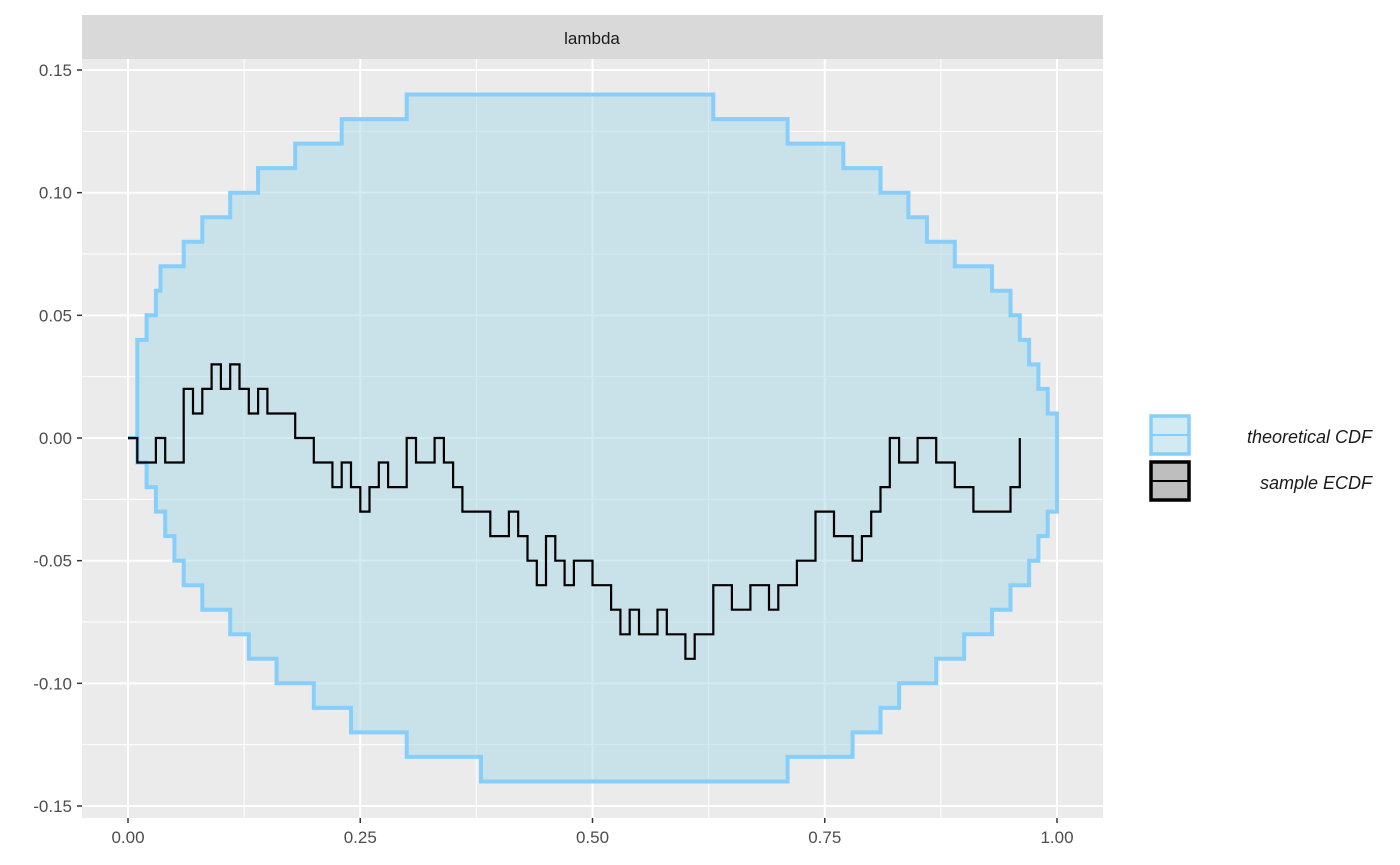 This screenshot has width=1400, height=865. Describe the element at coordinates (55, 315) in the screenshot. I see `y-tick-label: 0.05` at that location.